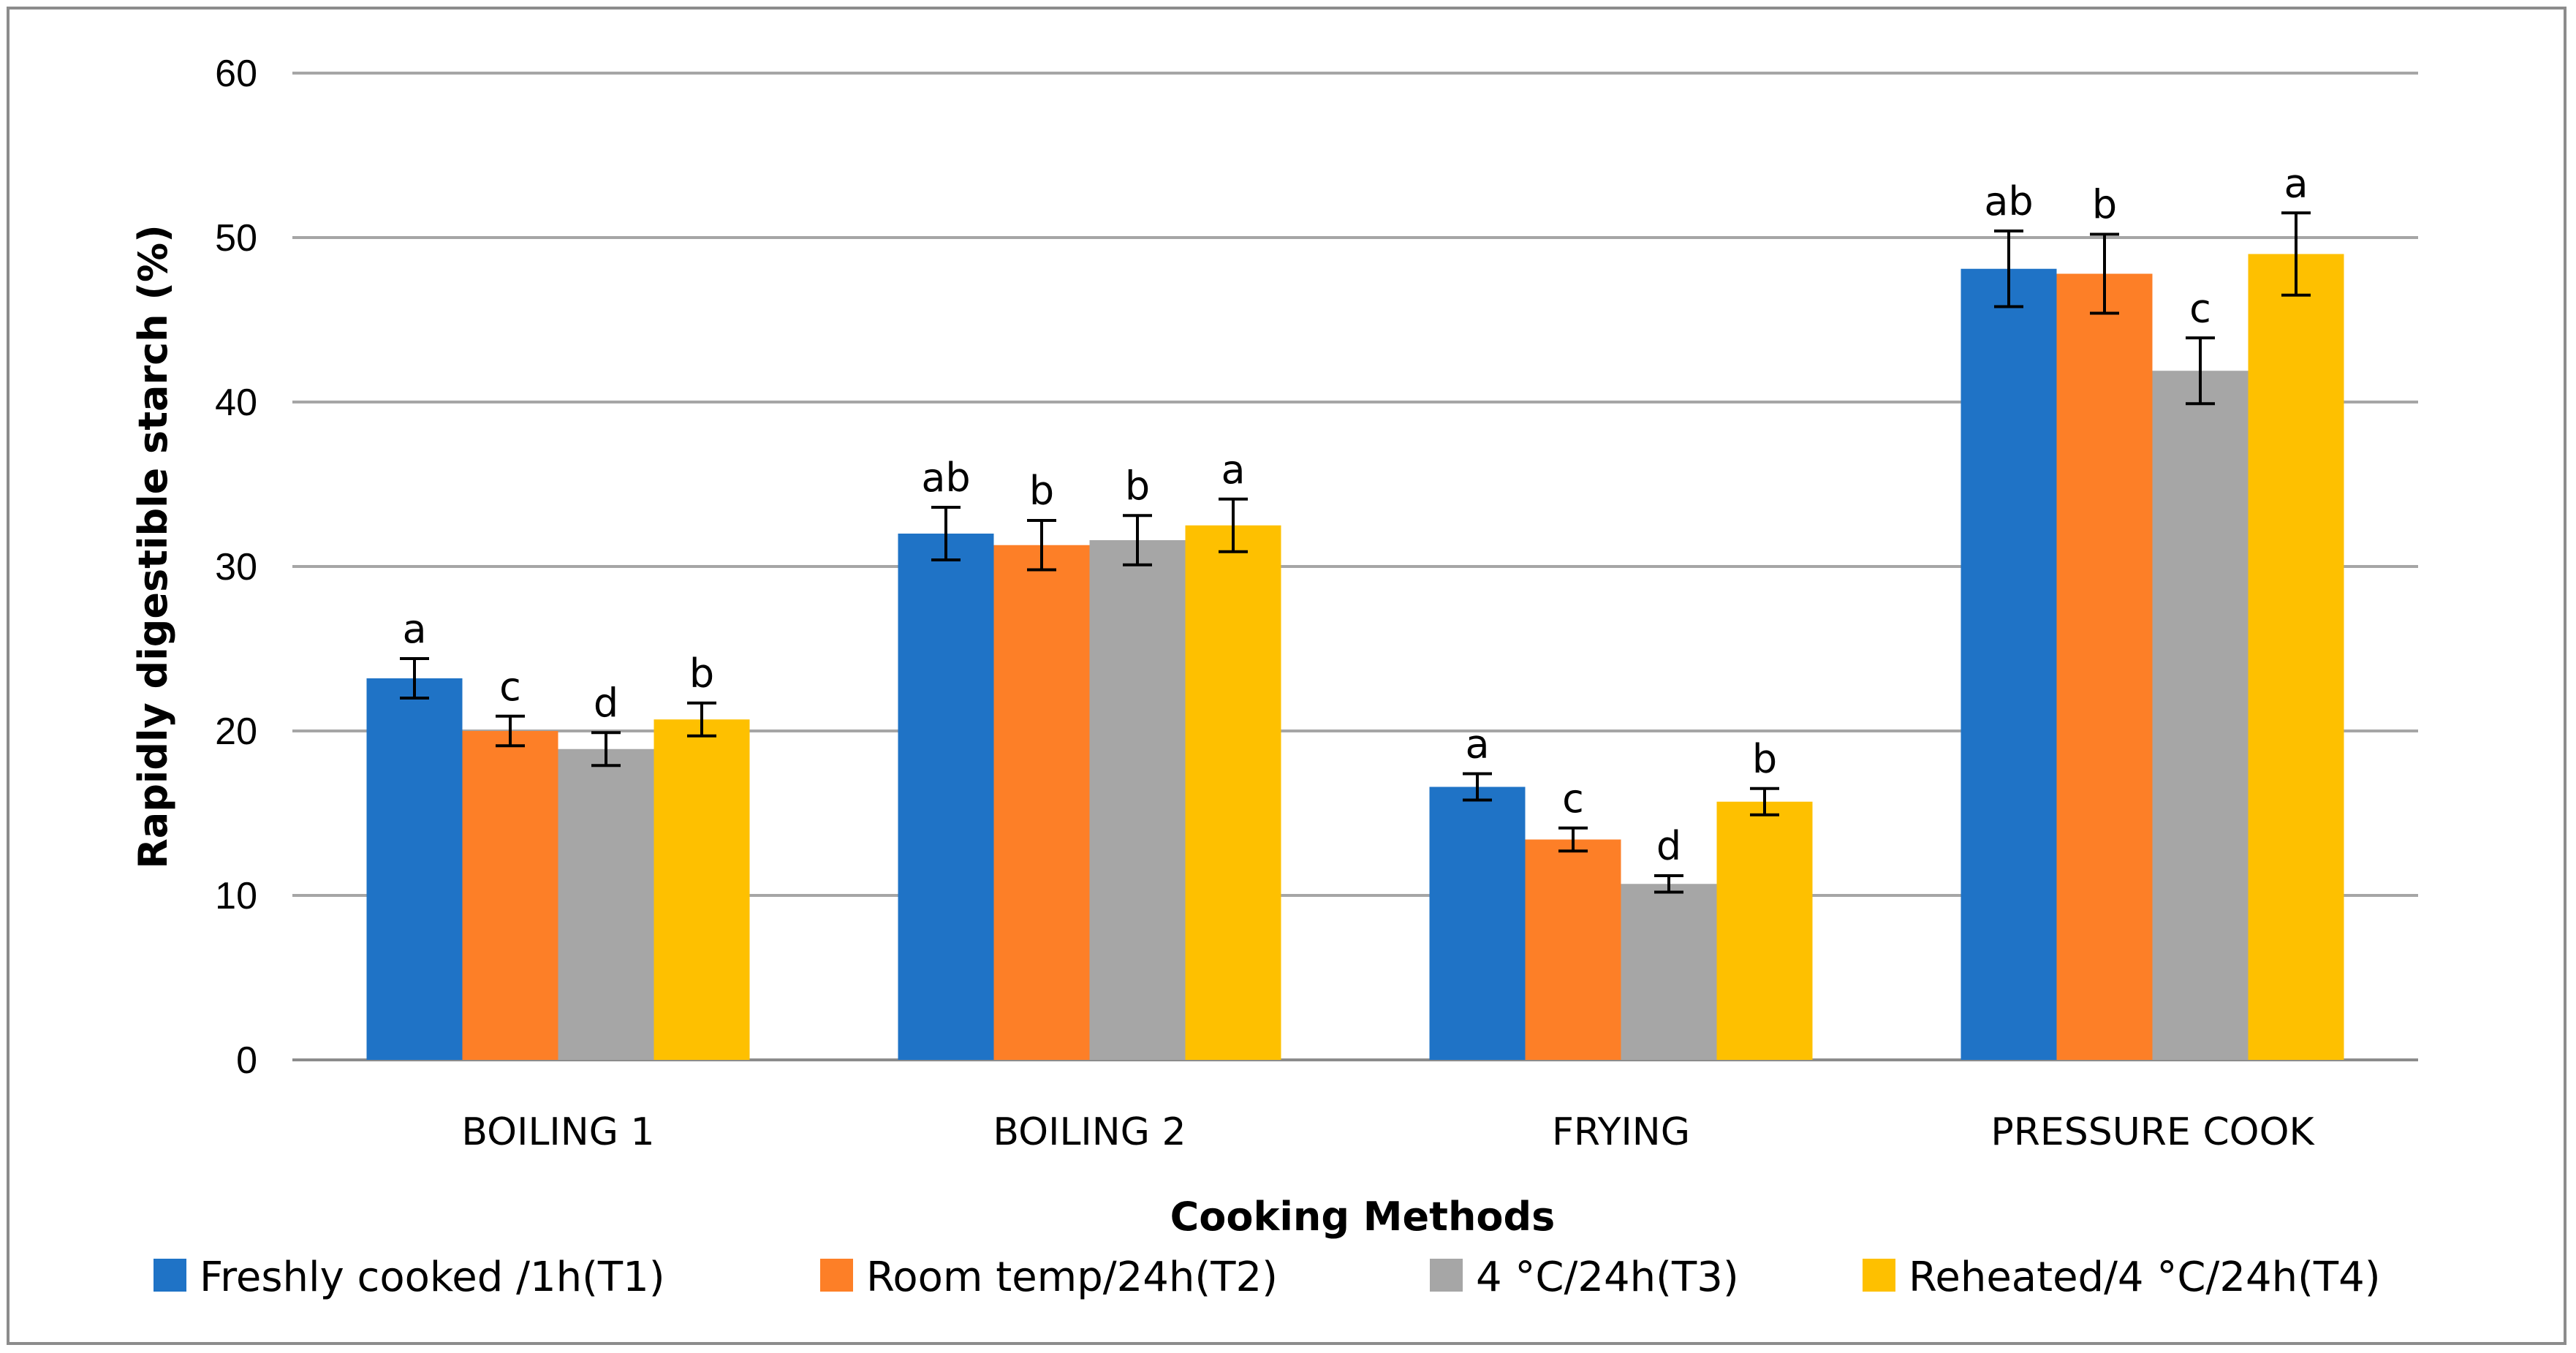 The width and height of the screenshot is (2576, 1353). I want to click on x-category-label: PRESSURE COOK, so click(2152, 1132).